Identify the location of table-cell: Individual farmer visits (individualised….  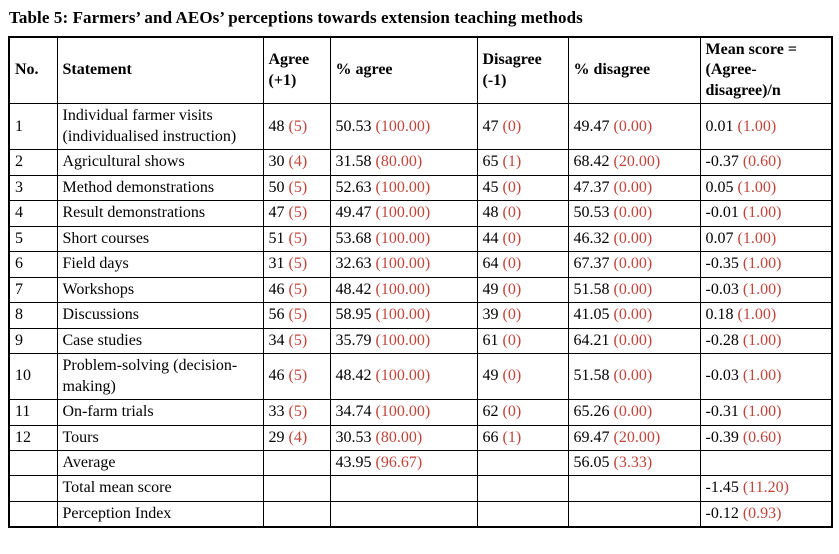
(160, 127).